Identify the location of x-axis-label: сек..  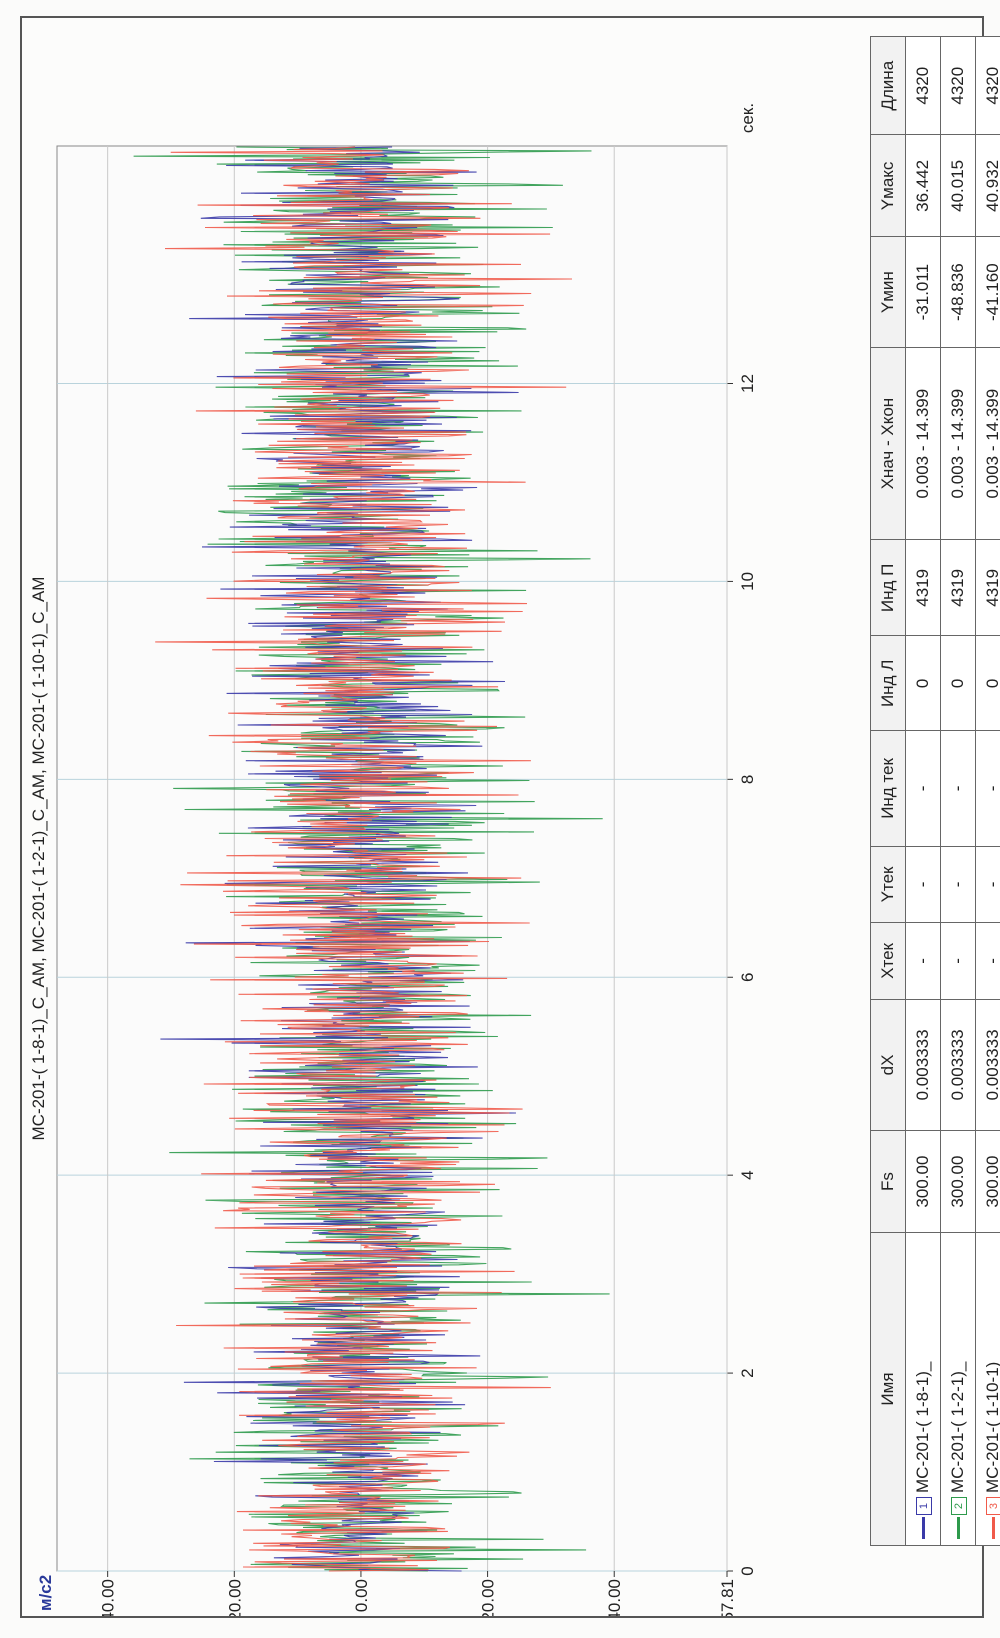
(747, 118).